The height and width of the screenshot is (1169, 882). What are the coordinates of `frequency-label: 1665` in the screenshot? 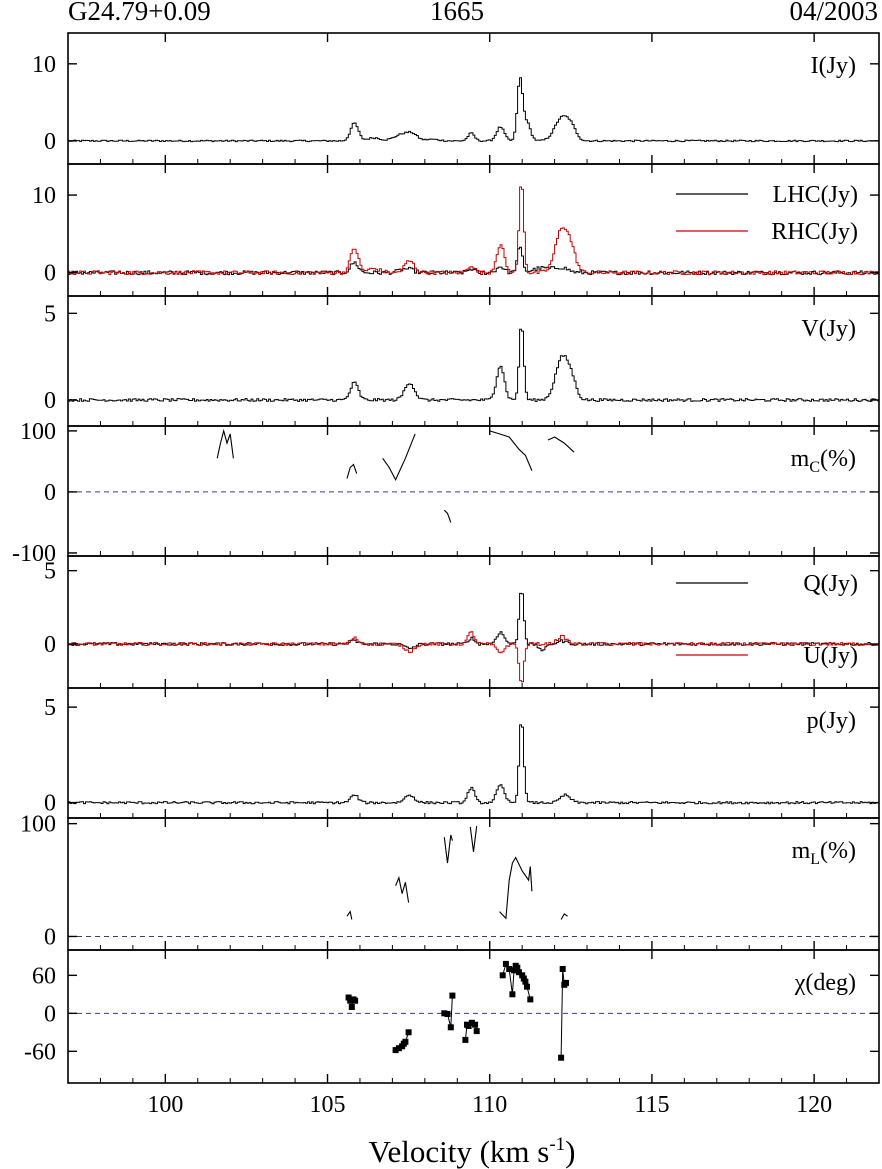 It's located at (457, 13).